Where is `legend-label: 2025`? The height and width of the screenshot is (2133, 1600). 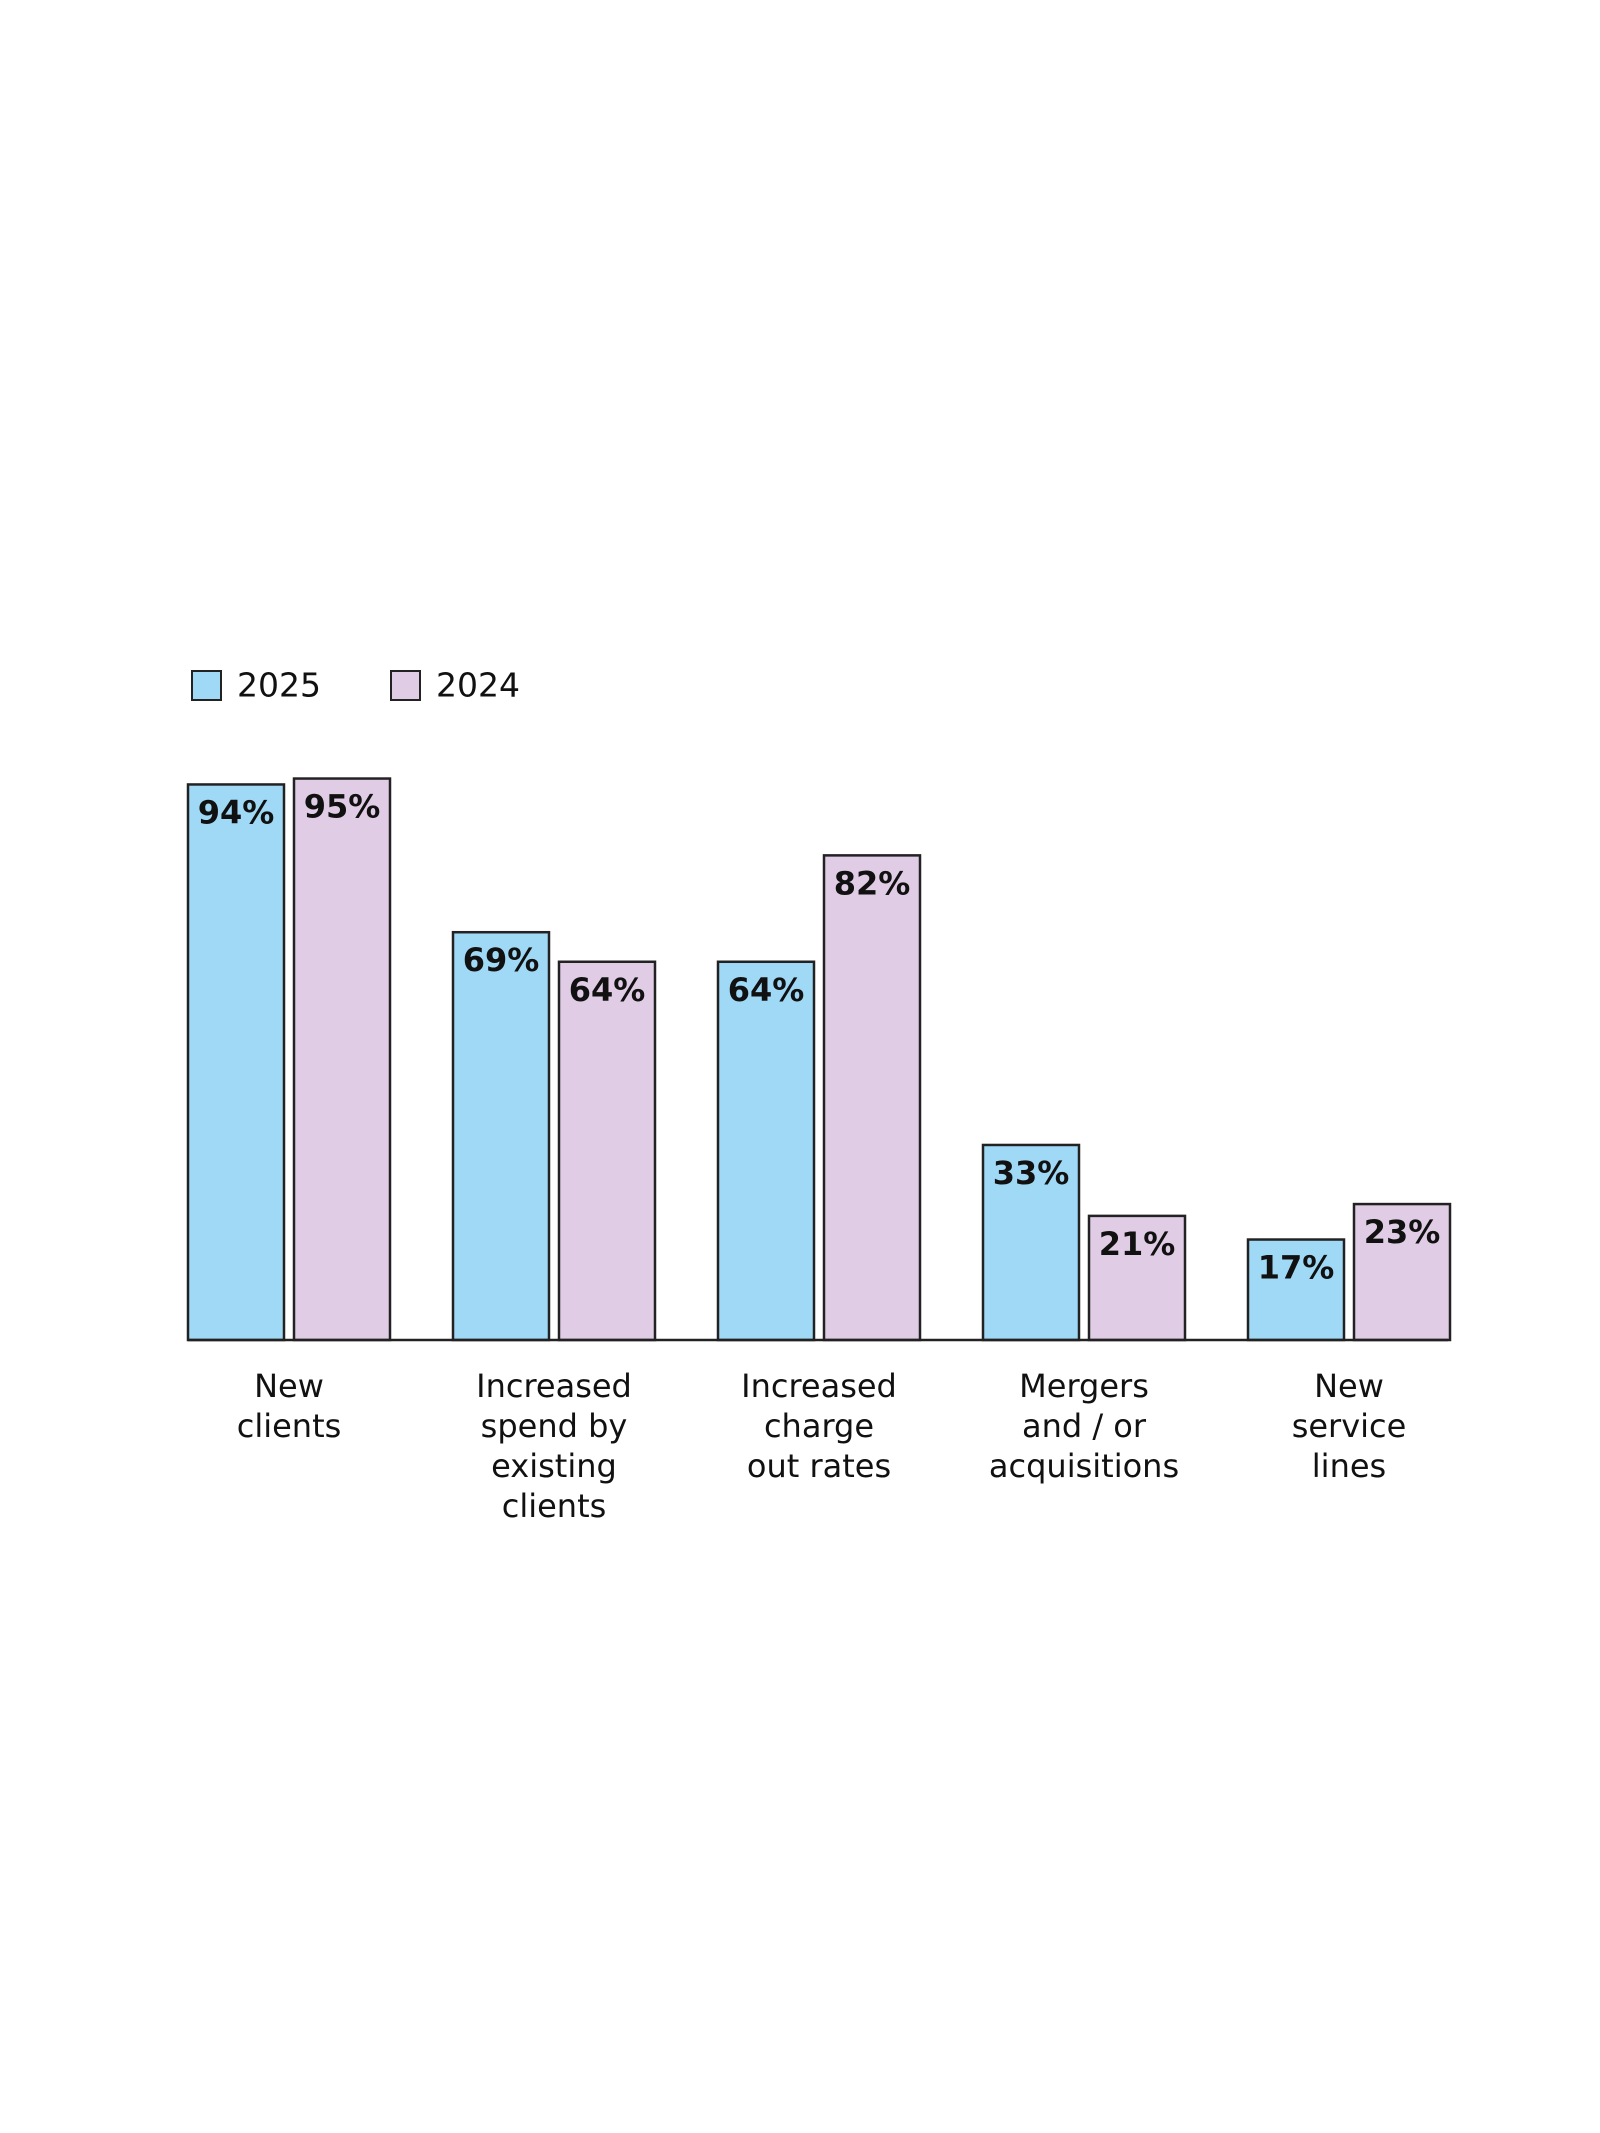
legend-label: 2025 is located at coordinates (279, 685).